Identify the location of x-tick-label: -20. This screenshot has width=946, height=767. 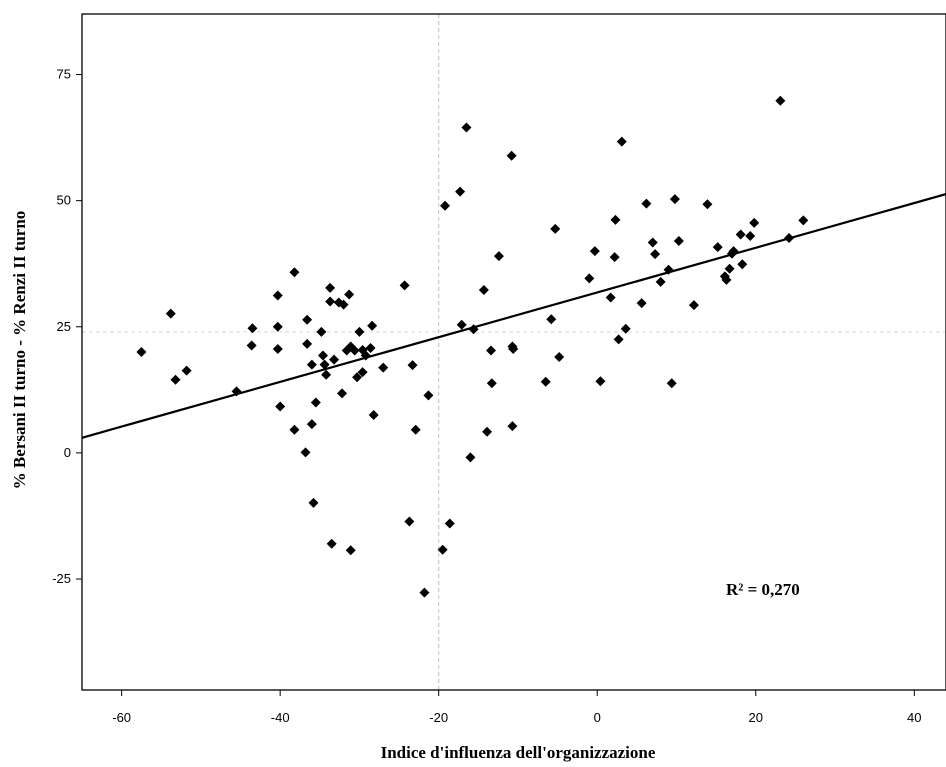
(438, 717).